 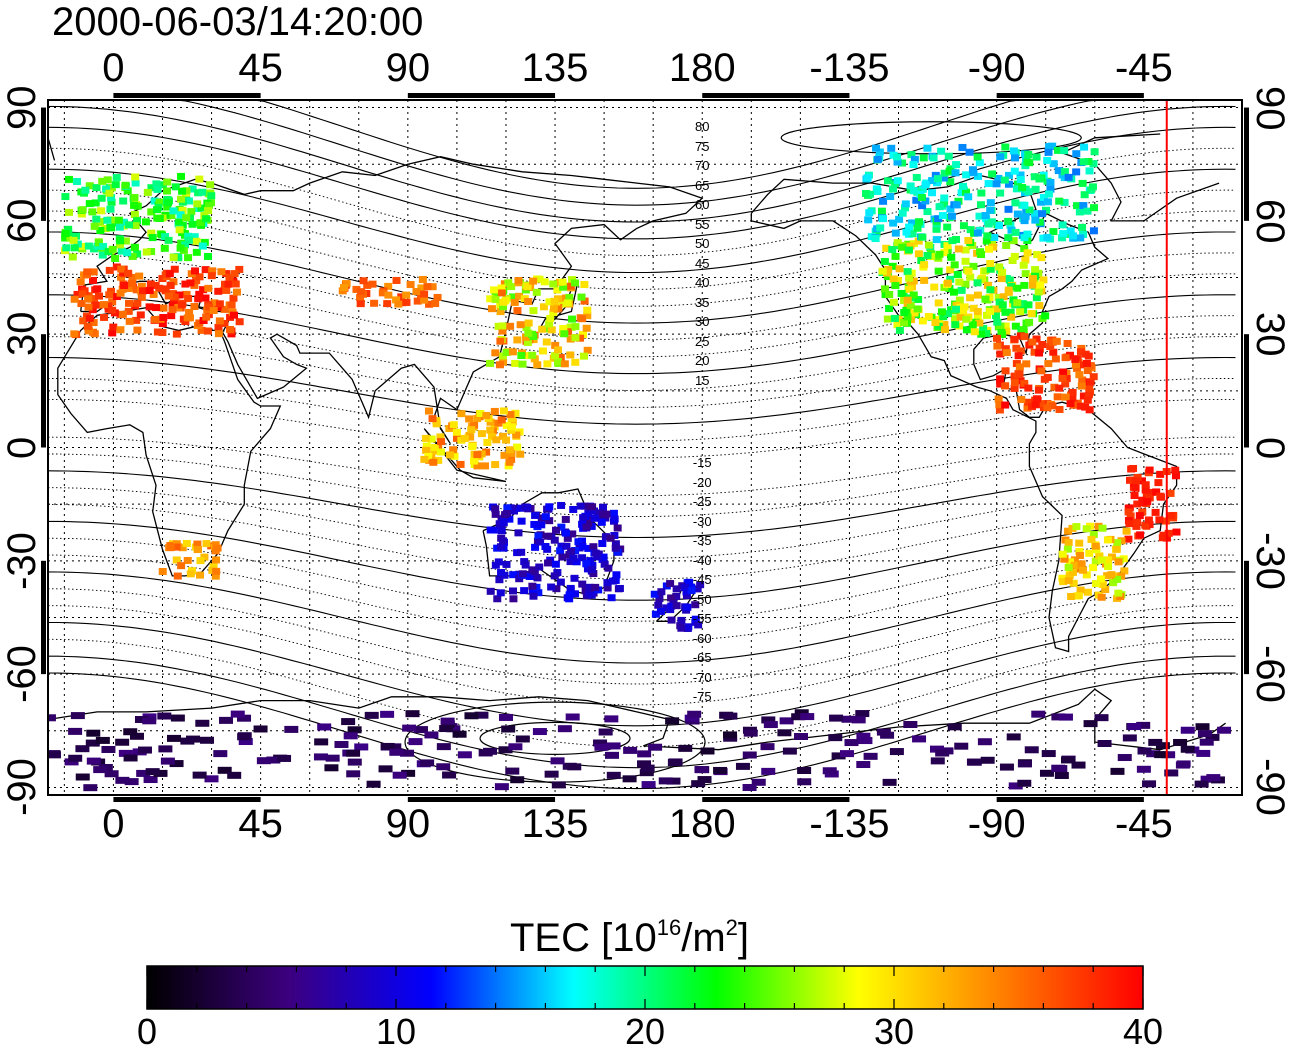 I want to click on contour-value-label: -35, so click(x=702, y=540).